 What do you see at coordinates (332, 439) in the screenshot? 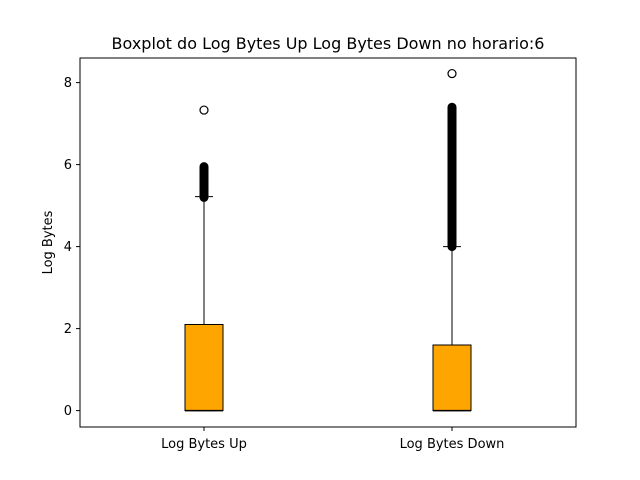
I see `x-axis: Log Bytes Up Log Bytes Down` at bounding box center [332, 439].